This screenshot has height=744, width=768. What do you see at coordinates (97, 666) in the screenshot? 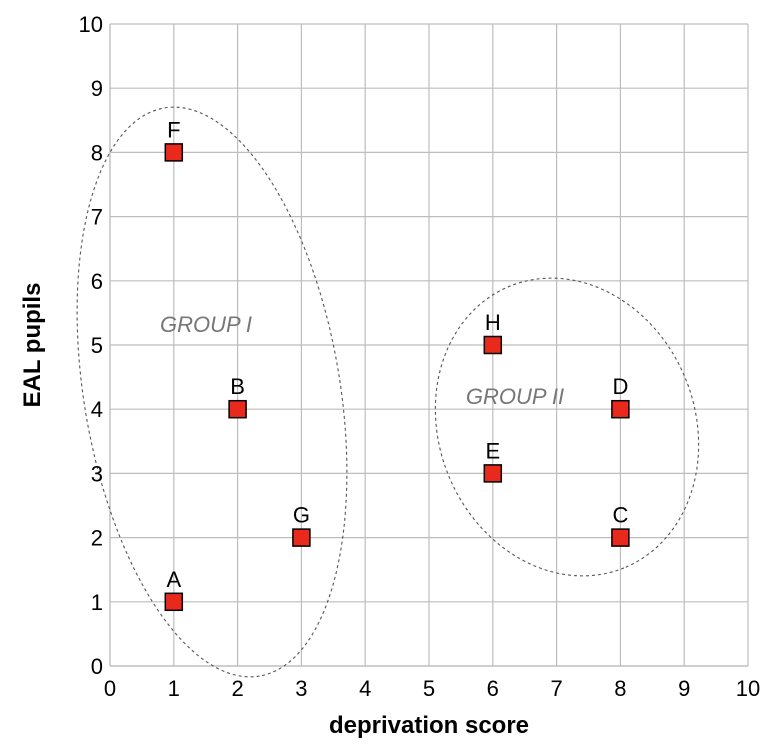
I see `y-tick-label: 0` at bounding box center [97, 666].